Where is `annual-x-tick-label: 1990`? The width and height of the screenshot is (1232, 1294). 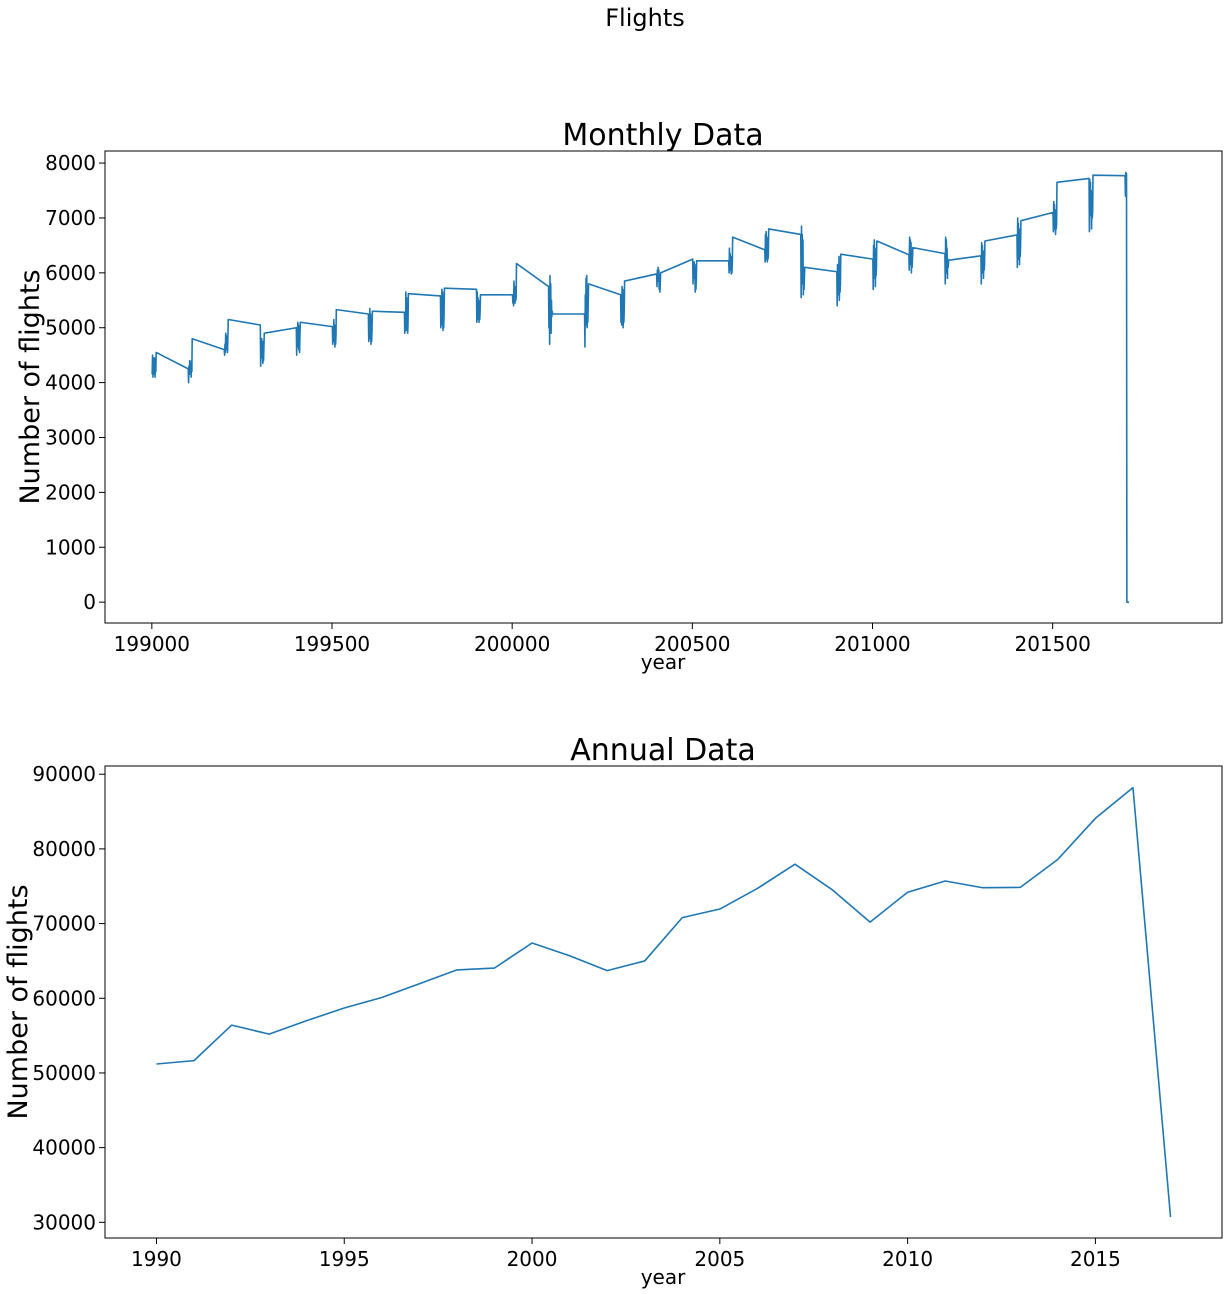 annual-x-tick-label: 1990 is located at coordinates (156, 1259).